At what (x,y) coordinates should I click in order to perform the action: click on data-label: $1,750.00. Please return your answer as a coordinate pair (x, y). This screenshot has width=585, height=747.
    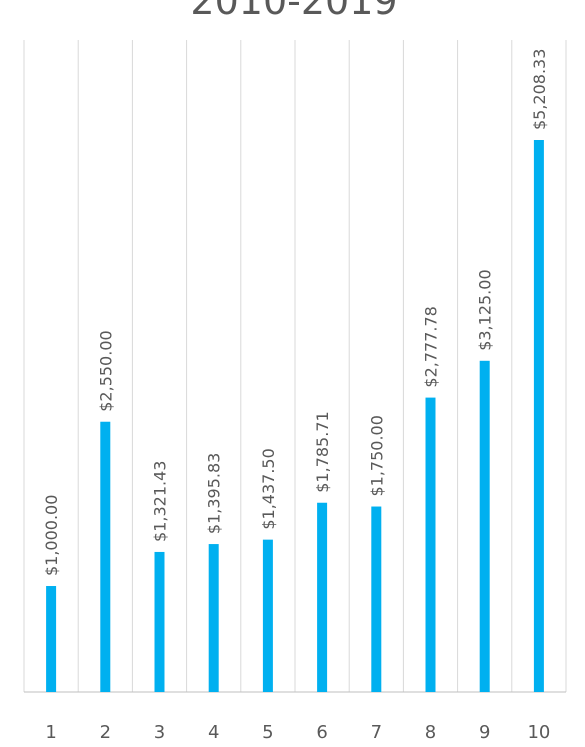
    Looking at the image, I should click on (376, 455).